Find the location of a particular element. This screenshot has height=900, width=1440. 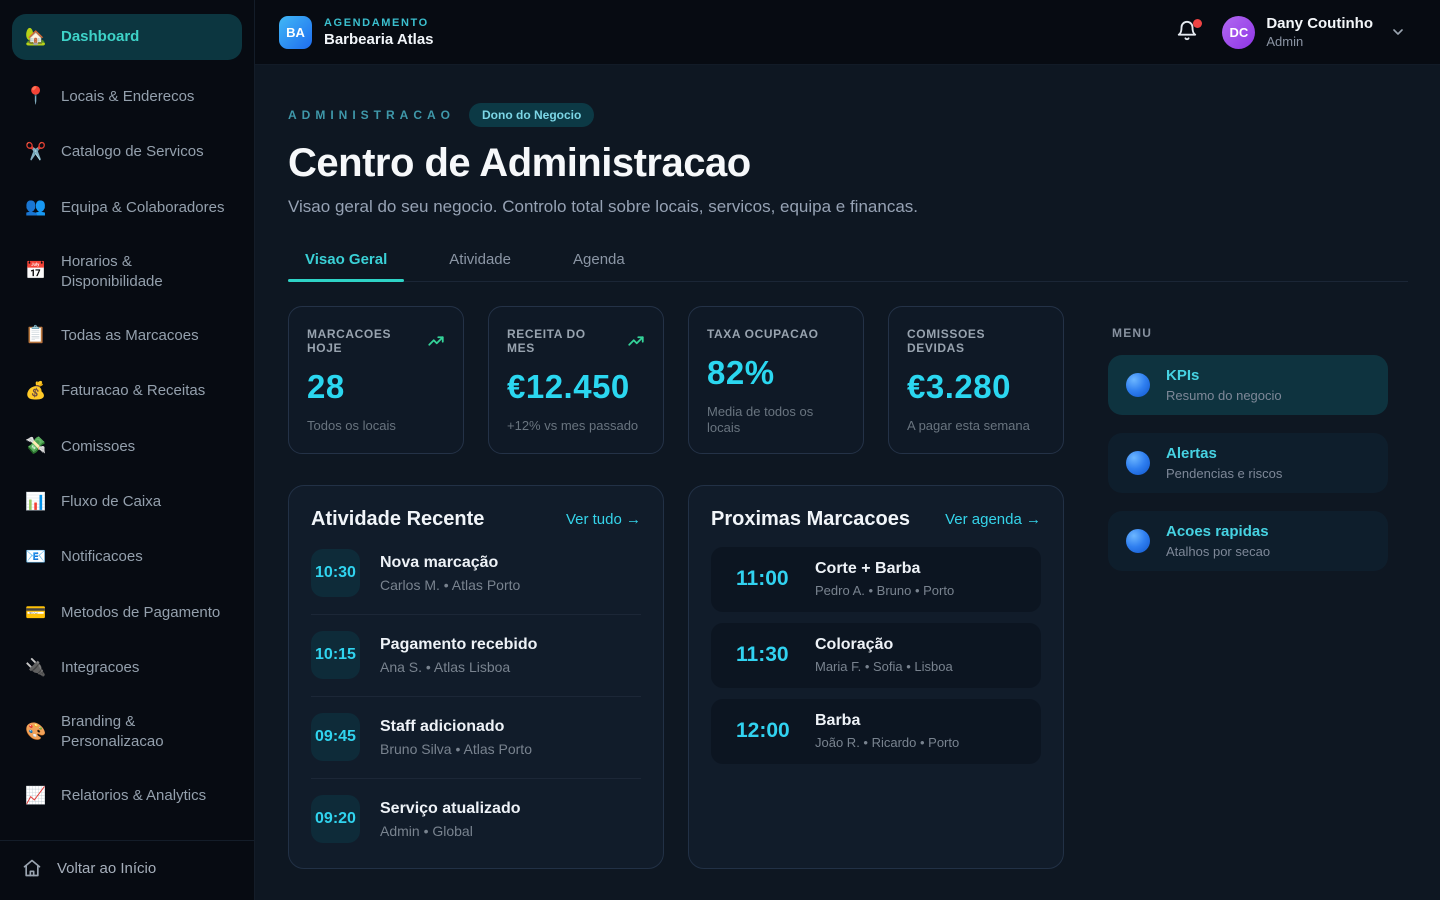

kpi-note: Media de todos os locais is located at coordinates (760, 420).